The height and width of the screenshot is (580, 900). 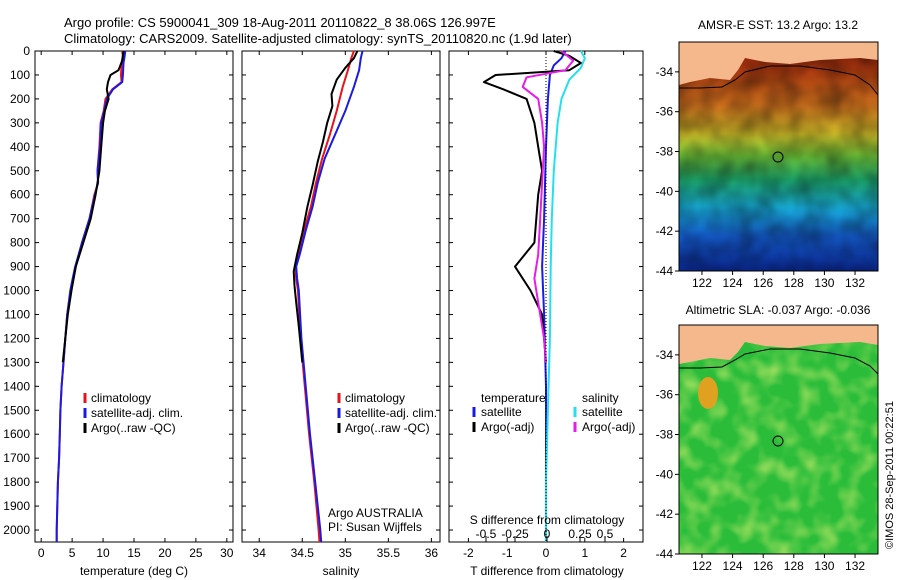 I want to click on sla-map-ticks: 122 124 126 128 130 132 -34 -36 -38 -40 -42 -44, so click(x=761, y=460).